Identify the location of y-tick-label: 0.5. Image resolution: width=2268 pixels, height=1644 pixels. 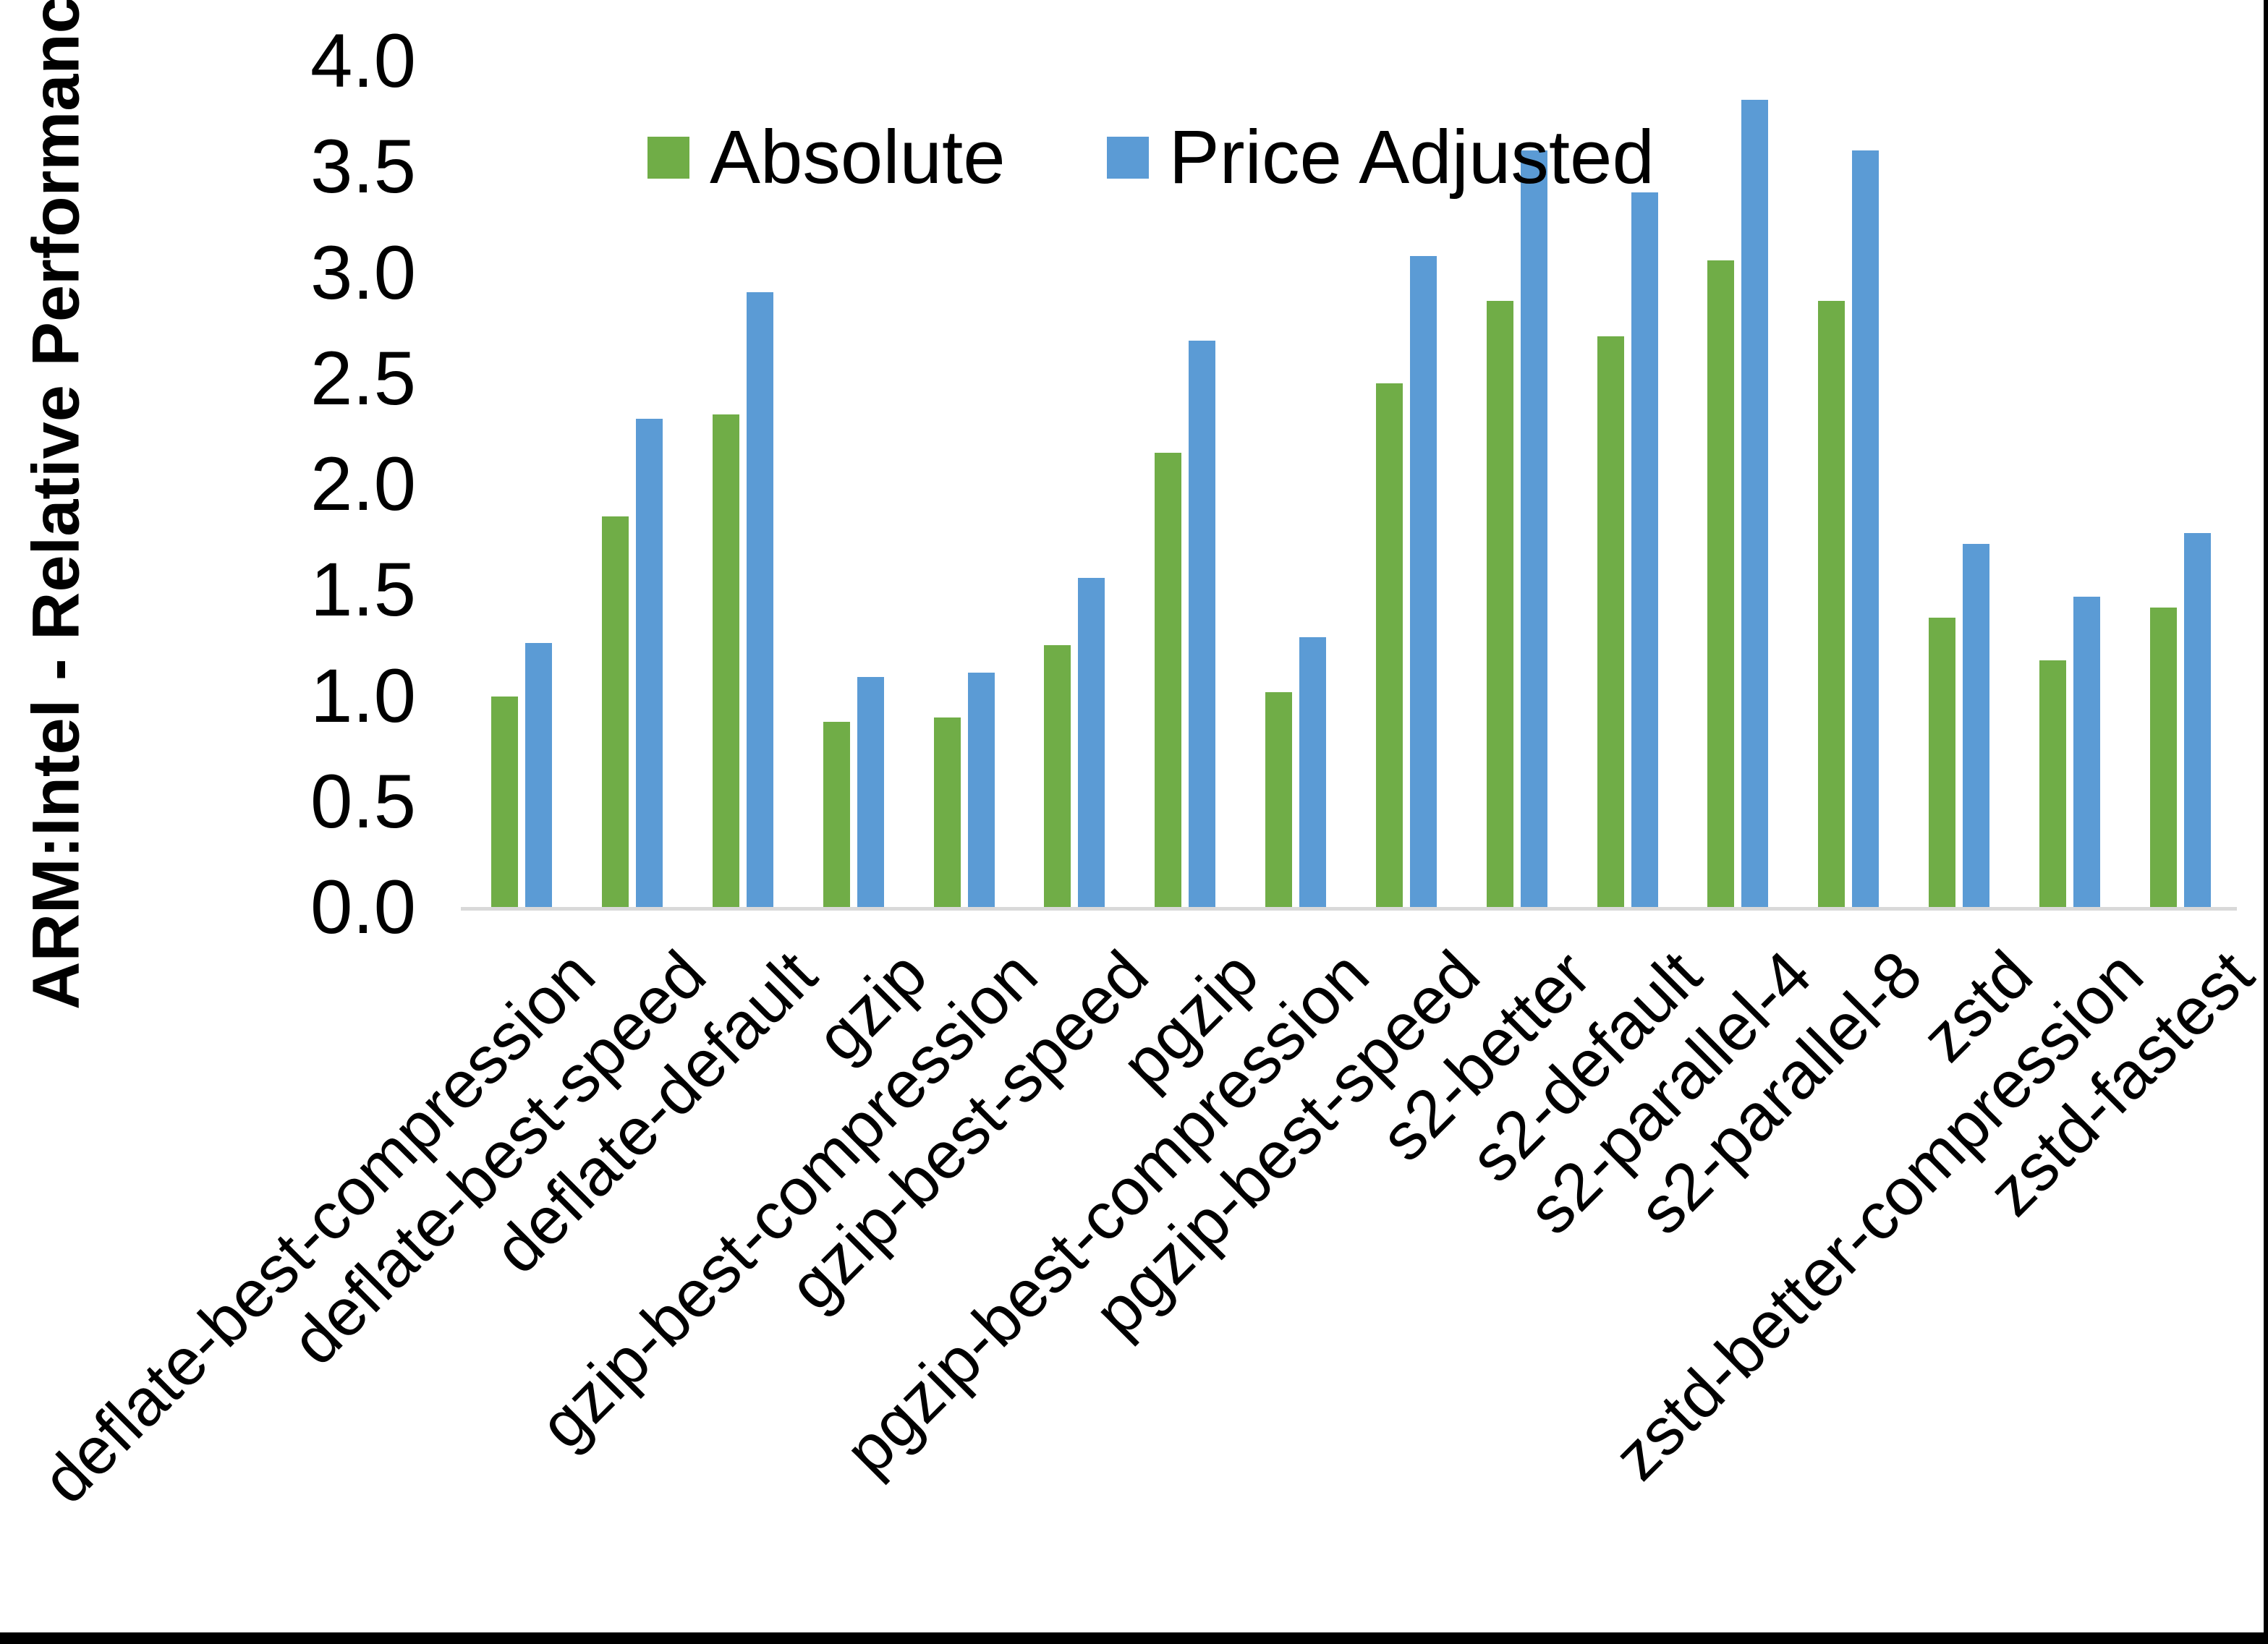
(363, 801).